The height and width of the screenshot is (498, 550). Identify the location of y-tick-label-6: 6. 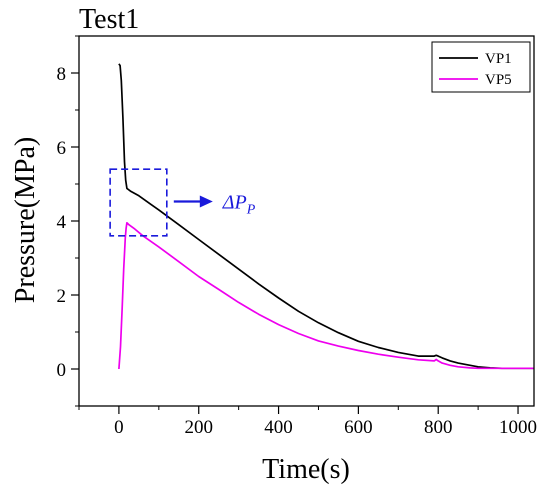
(62, 148).